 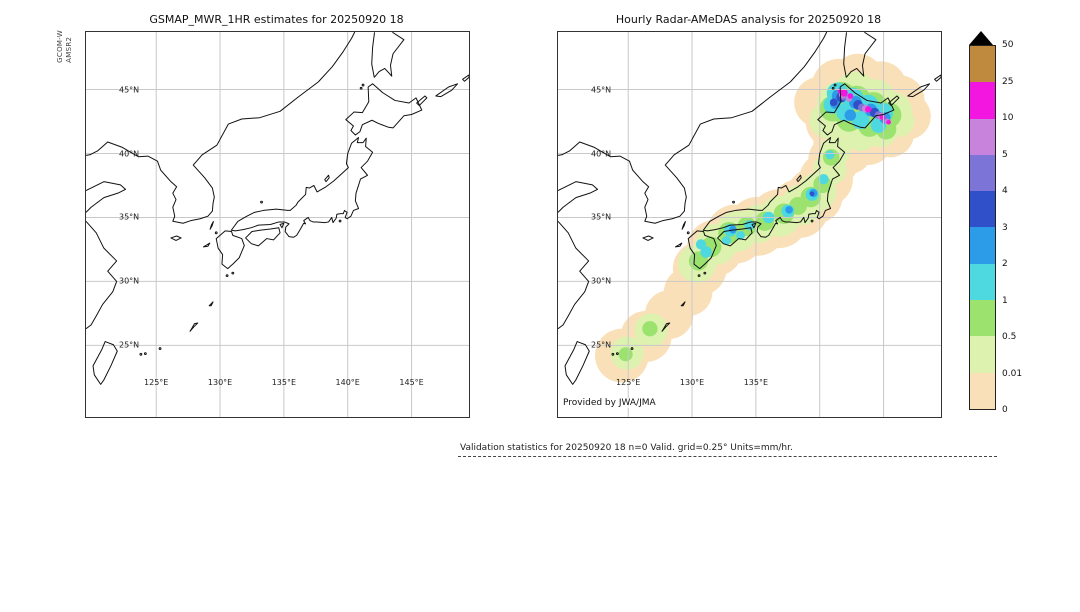 What do you see at coordinates (1012, 373) in the screenshot?
I see `colorbar-tick-label: 0.01` at bounding box center [1012, 373].